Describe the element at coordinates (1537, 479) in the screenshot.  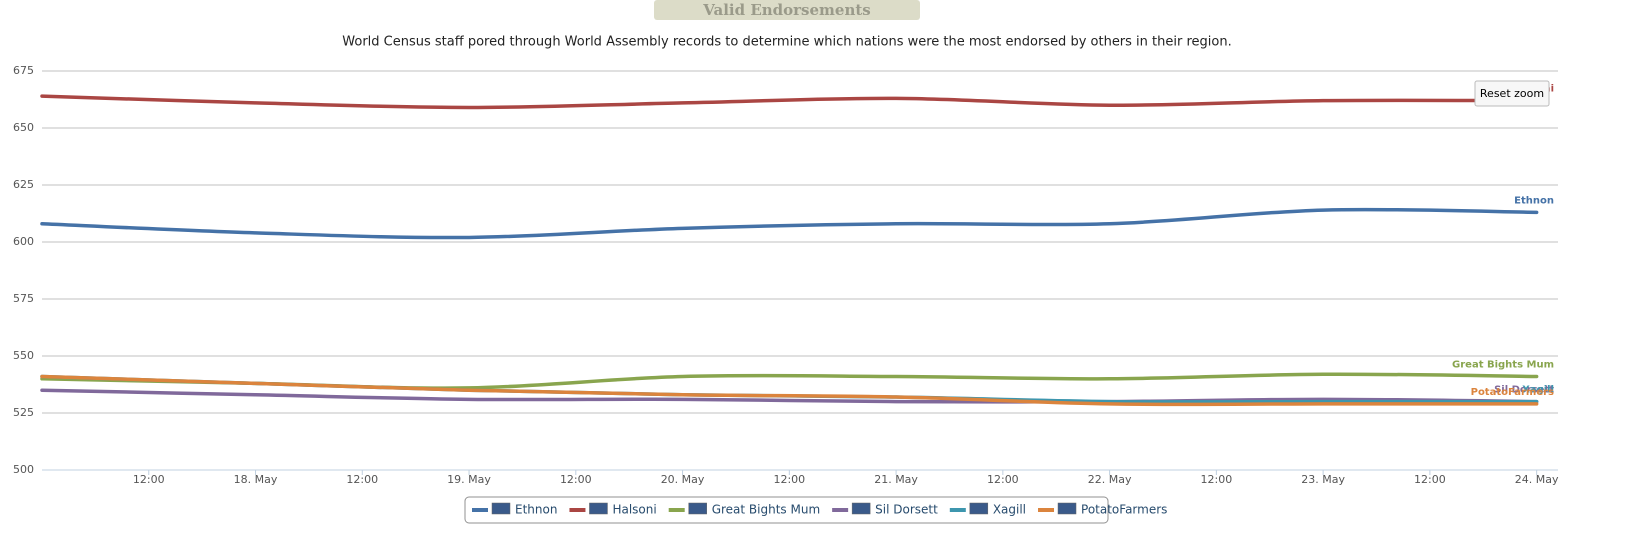
I see `x-tick-label: 24. May` at that location.